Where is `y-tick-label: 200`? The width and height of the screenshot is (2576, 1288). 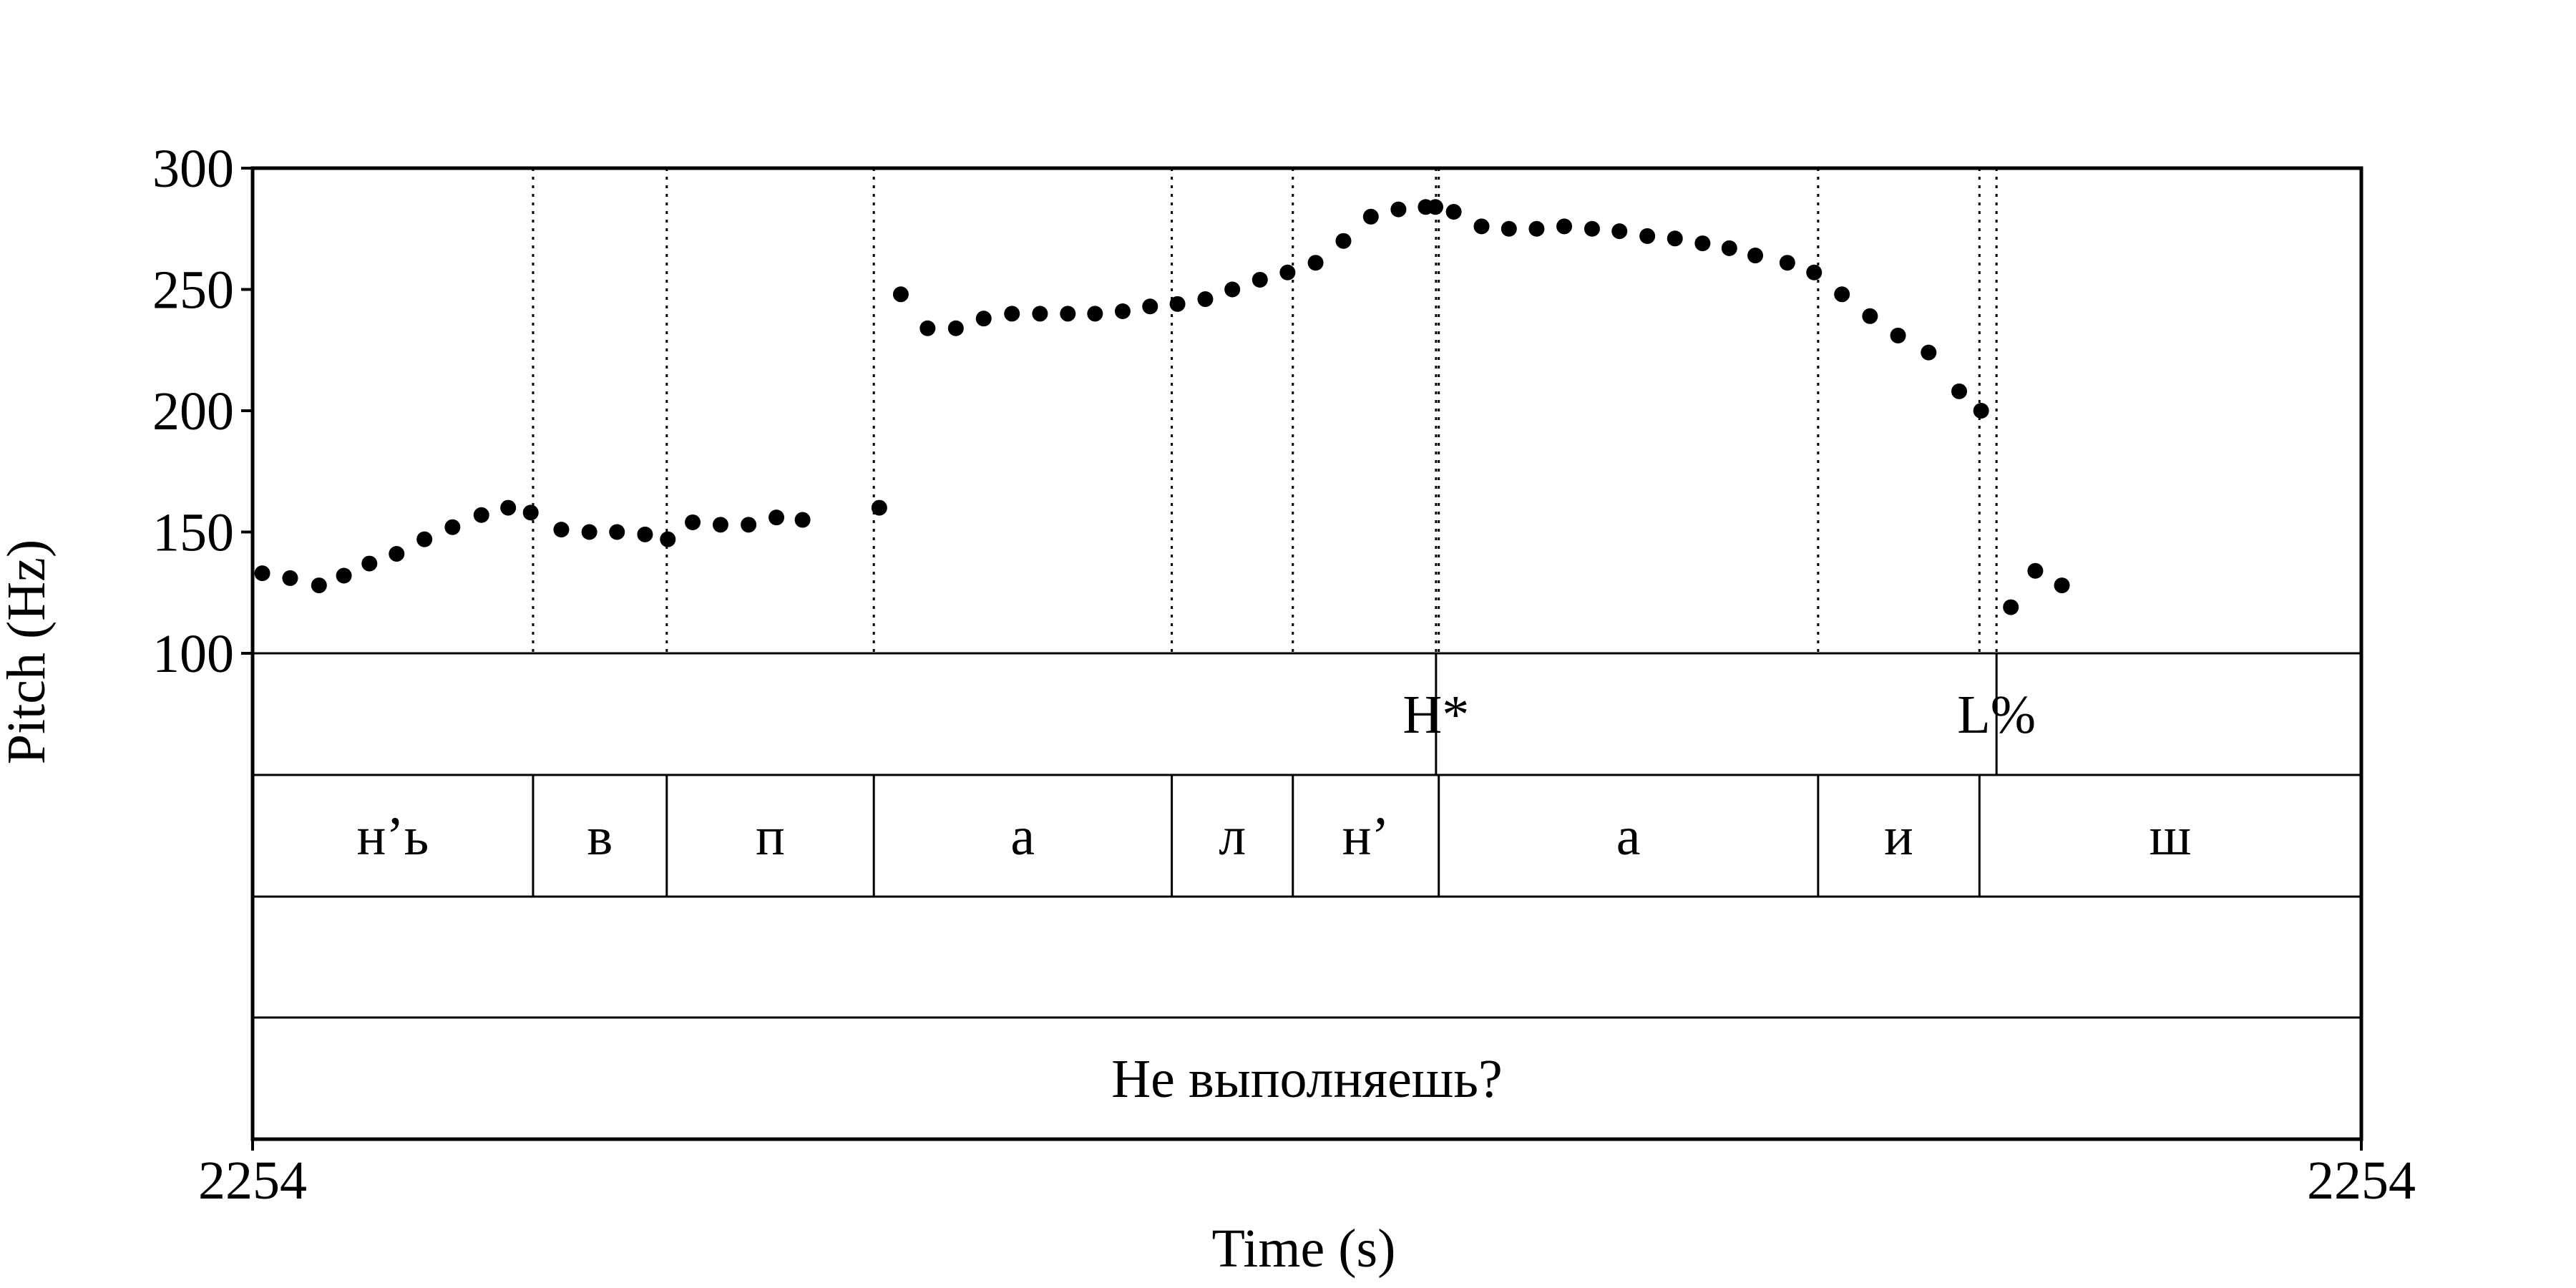 y-tick-label: 200 is located at coordinates (193, 411).